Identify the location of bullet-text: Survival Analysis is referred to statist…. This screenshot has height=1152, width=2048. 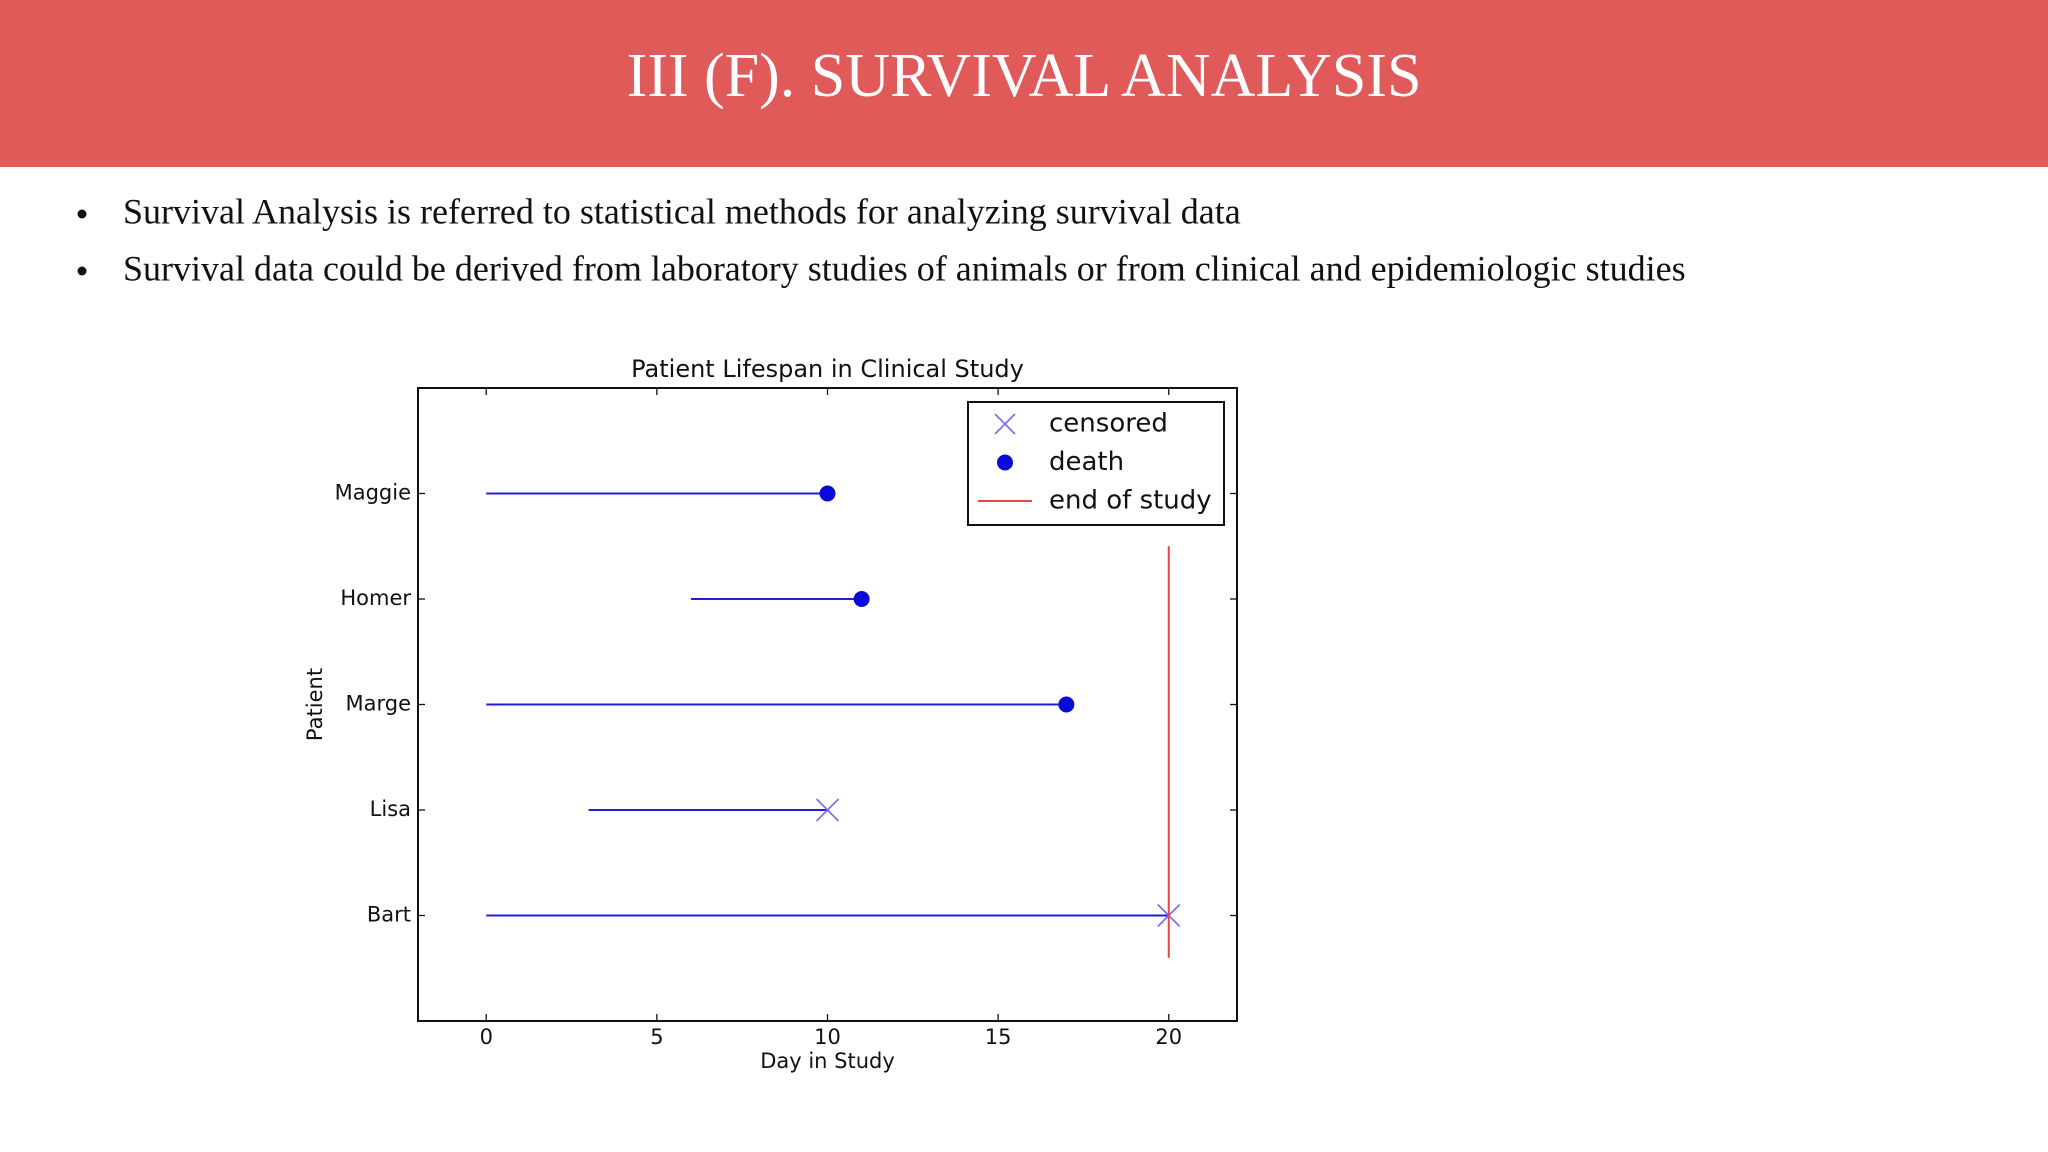
(682, 211).